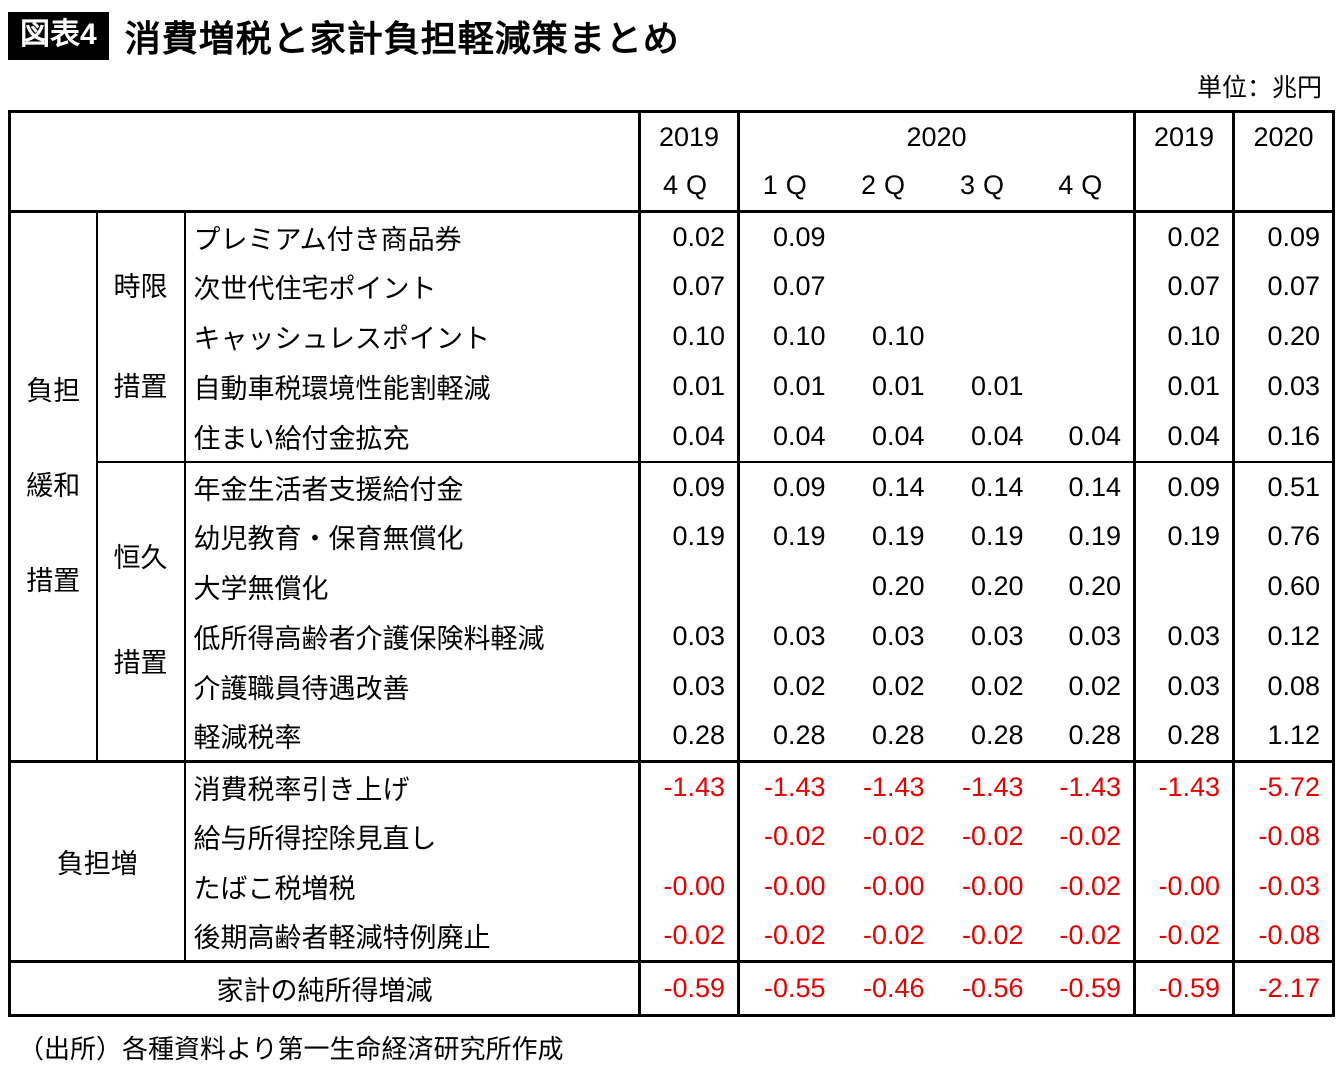 This screenshot has width=1340, height=1066. What do you see at coordinates (887, 988) in the screenshot?
I see `value-cell: -0.46` at bounding box center [887, 988].